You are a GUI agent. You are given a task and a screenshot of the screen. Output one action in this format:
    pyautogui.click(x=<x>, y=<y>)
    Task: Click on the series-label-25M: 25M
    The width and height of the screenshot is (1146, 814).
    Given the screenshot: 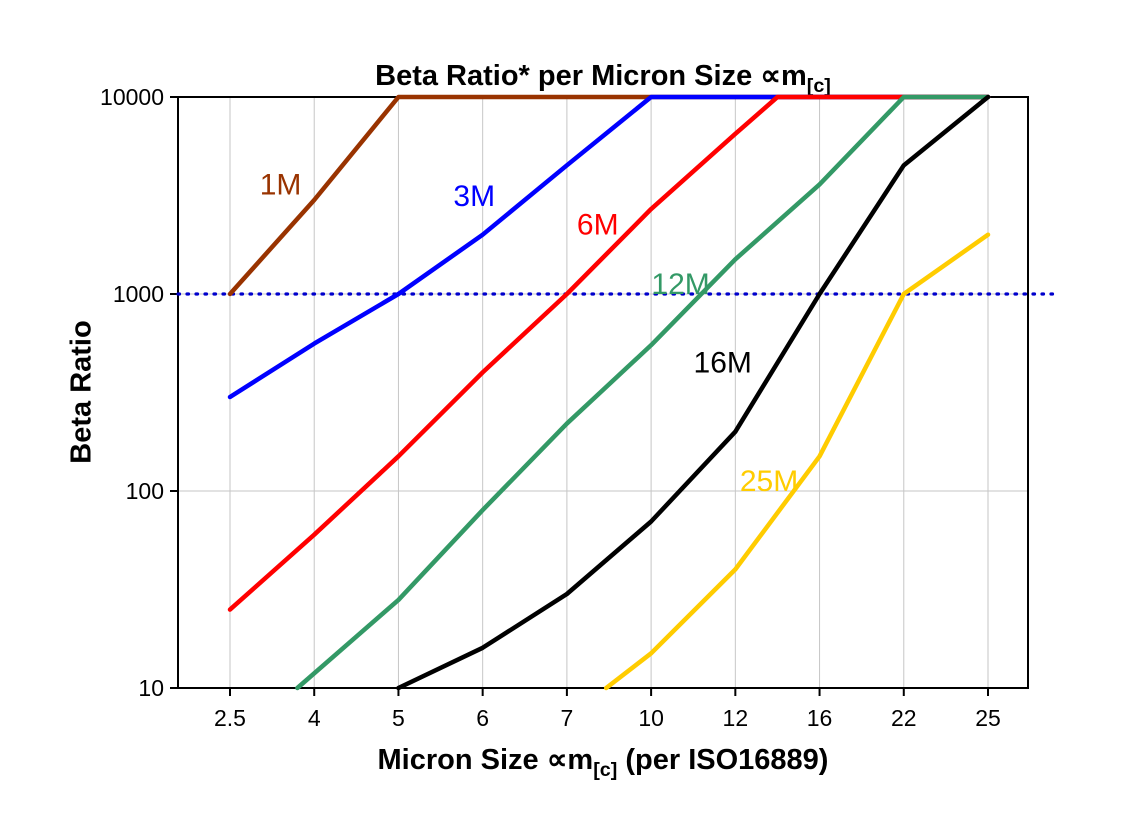 What is the action you would take?
    pyautogui.click(x=769, y=481)
    